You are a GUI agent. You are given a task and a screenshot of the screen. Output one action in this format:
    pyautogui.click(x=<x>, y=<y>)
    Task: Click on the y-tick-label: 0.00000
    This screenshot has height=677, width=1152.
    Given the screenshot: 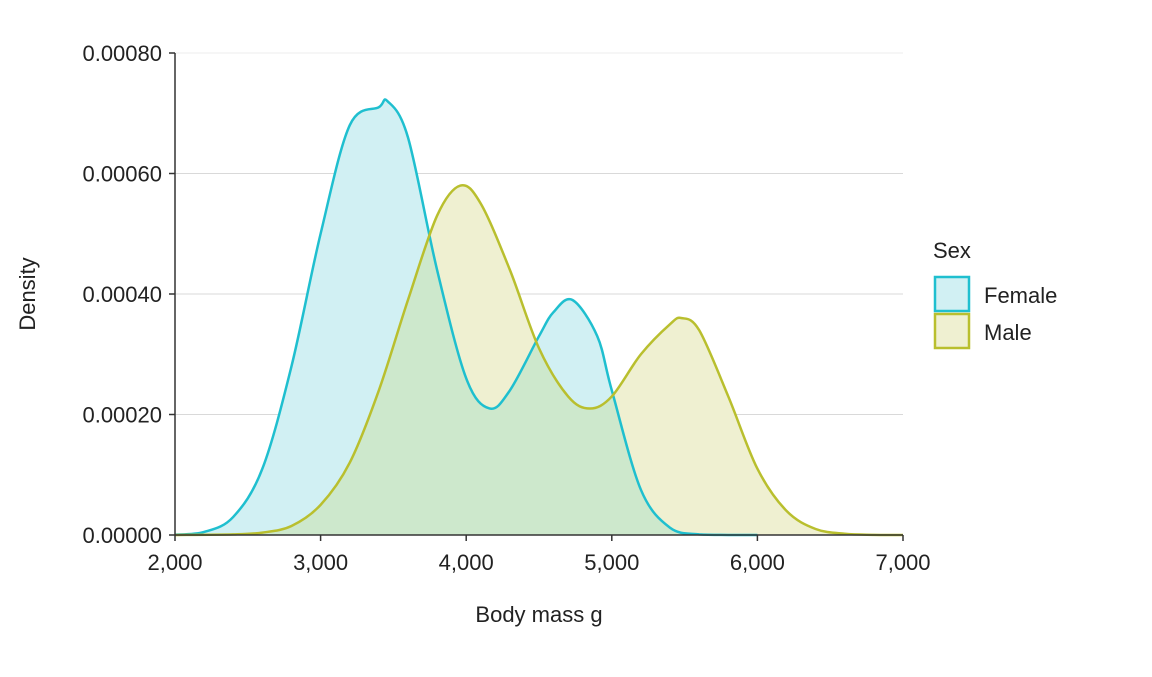 What is the action you would take?
    pyautogui.click(x=122, y=535)
    